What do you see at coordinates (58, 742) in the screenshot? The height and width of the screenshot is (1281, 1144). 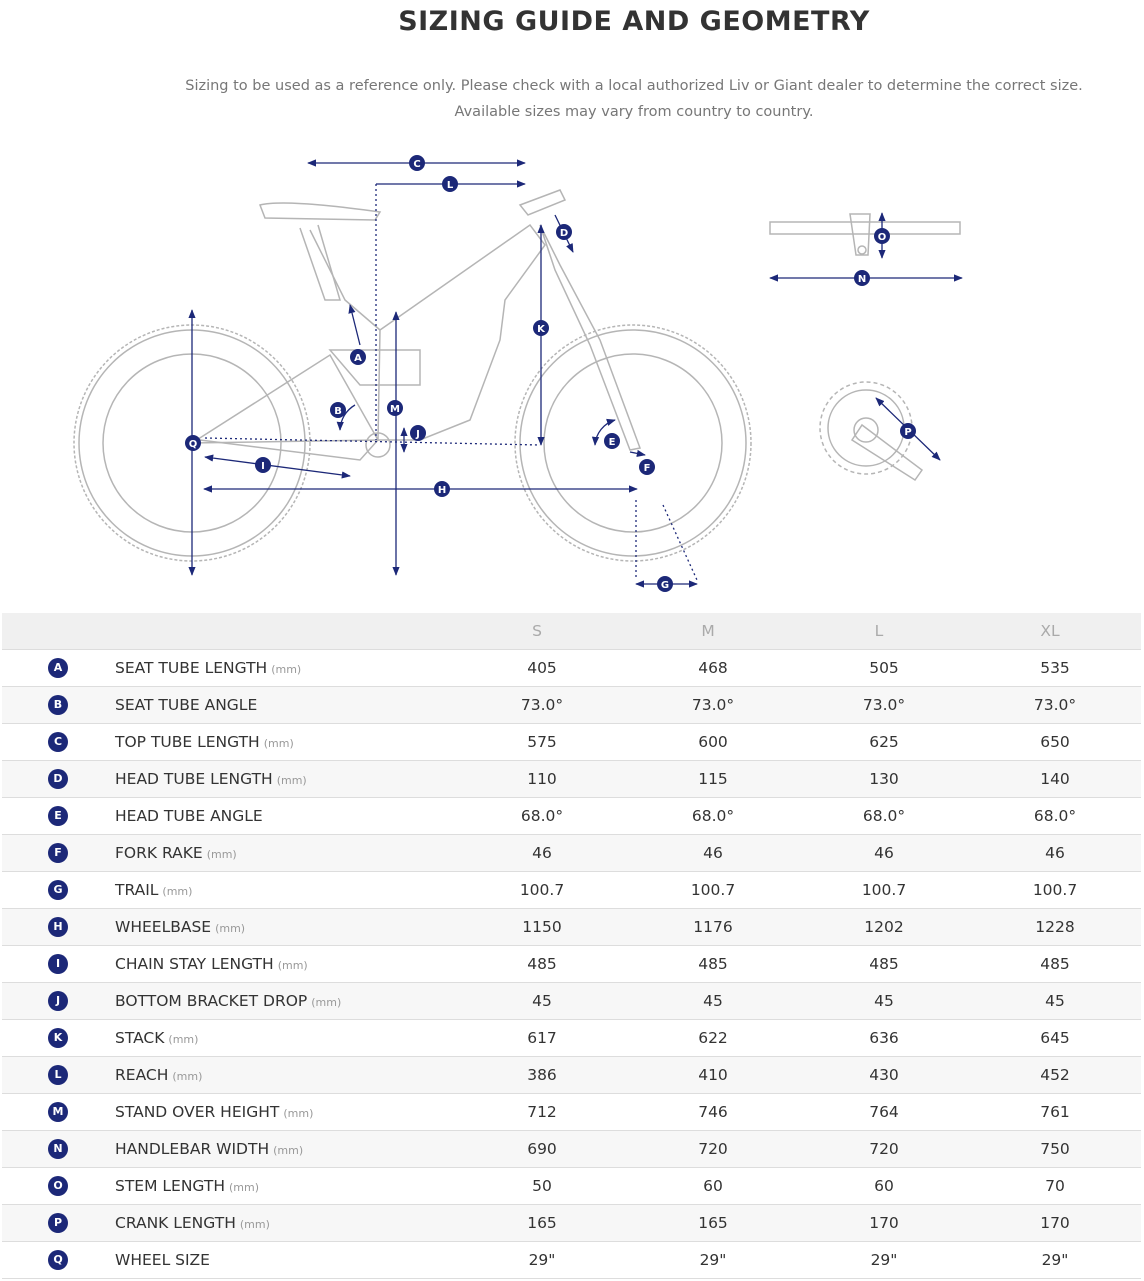 I see `row-letter: C` at bounding box center [58, 742].